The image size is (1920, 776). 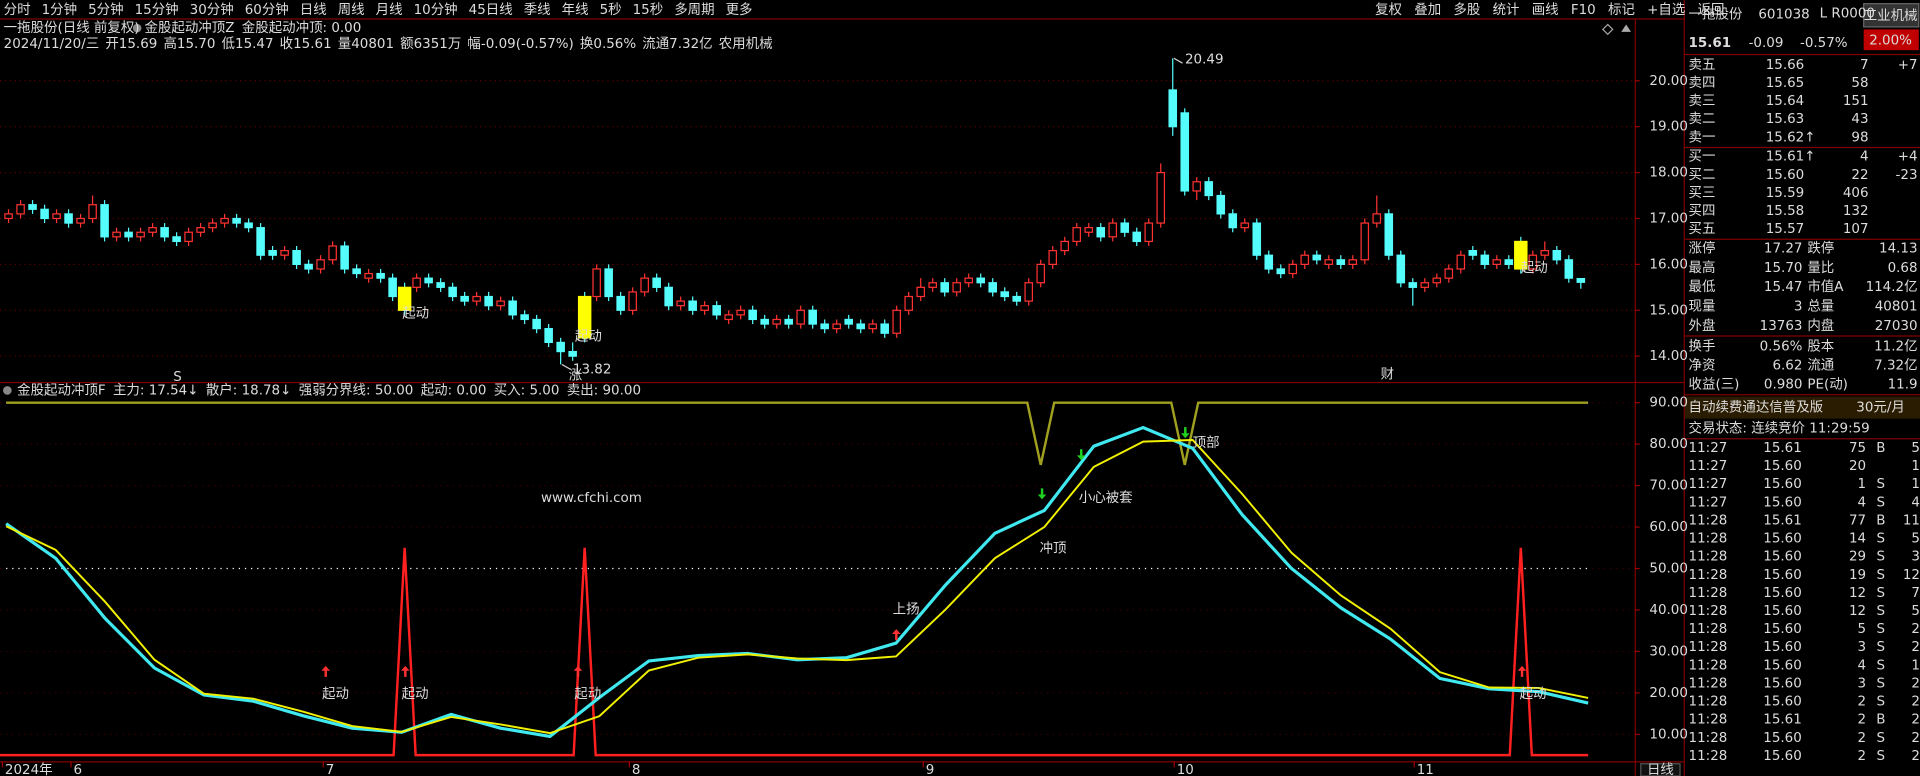 I want to click on period-tab: 更多, so click(x=739, y=9).